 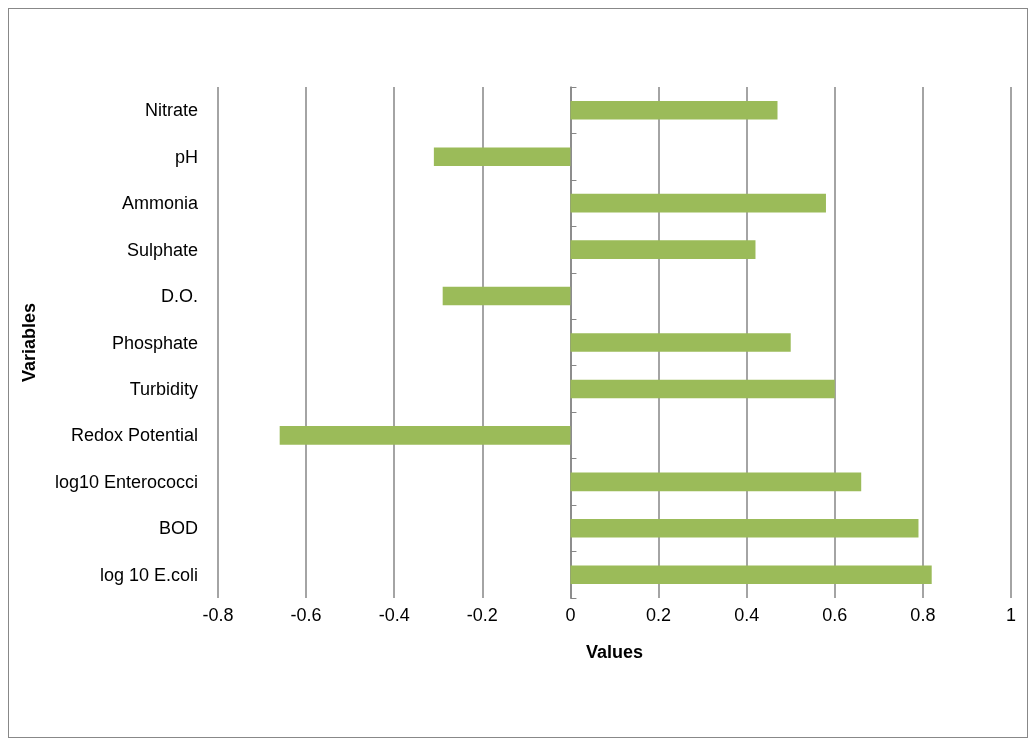 I want to click on x-tick-label: 1, so click(x=1011, y=615).